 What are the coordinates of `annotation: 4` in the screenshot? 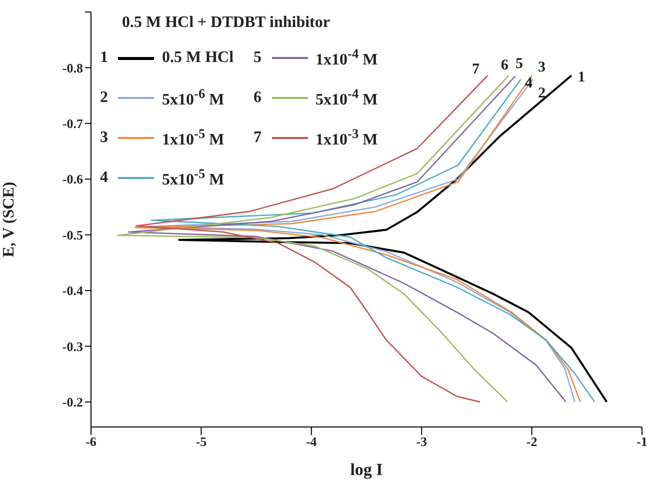 It's located at (529, 83).